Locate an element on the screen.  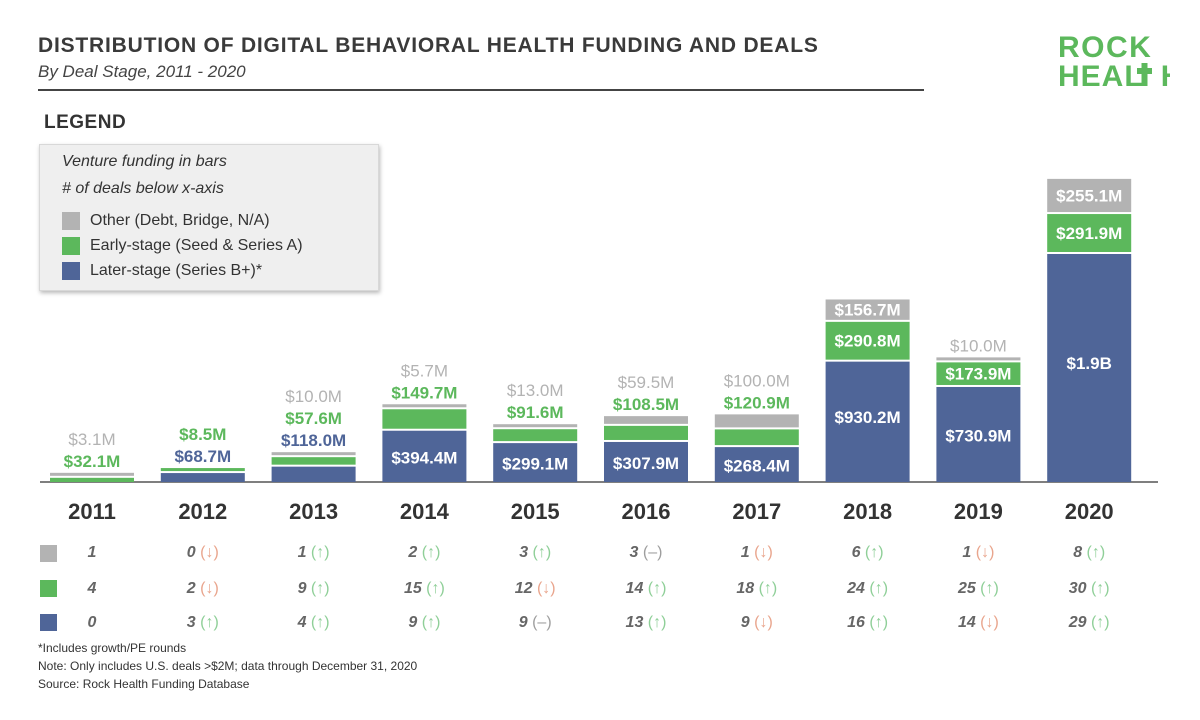
deal-count-early-2018: 24 (↑) is located at coordinates (867, 588).